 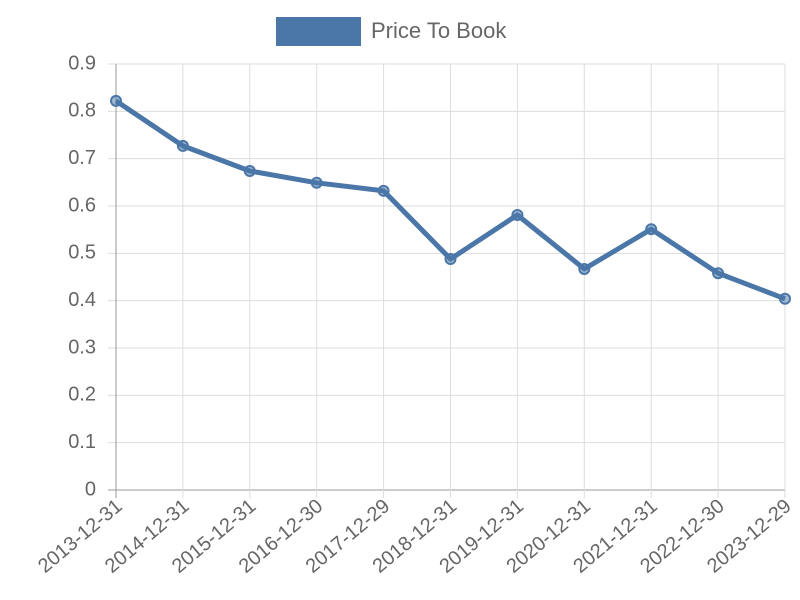 What do you see at coordinates (82, 111) in the screenshot?
I see `y-tick-label: 0.8` at bounding box center [82, 111].